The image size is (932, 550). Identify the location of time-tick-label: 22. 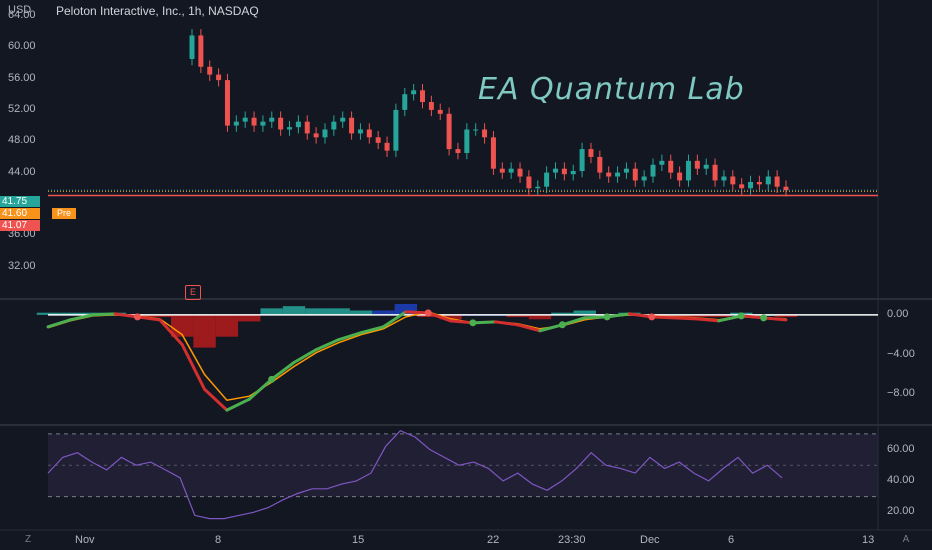
(493, 540).